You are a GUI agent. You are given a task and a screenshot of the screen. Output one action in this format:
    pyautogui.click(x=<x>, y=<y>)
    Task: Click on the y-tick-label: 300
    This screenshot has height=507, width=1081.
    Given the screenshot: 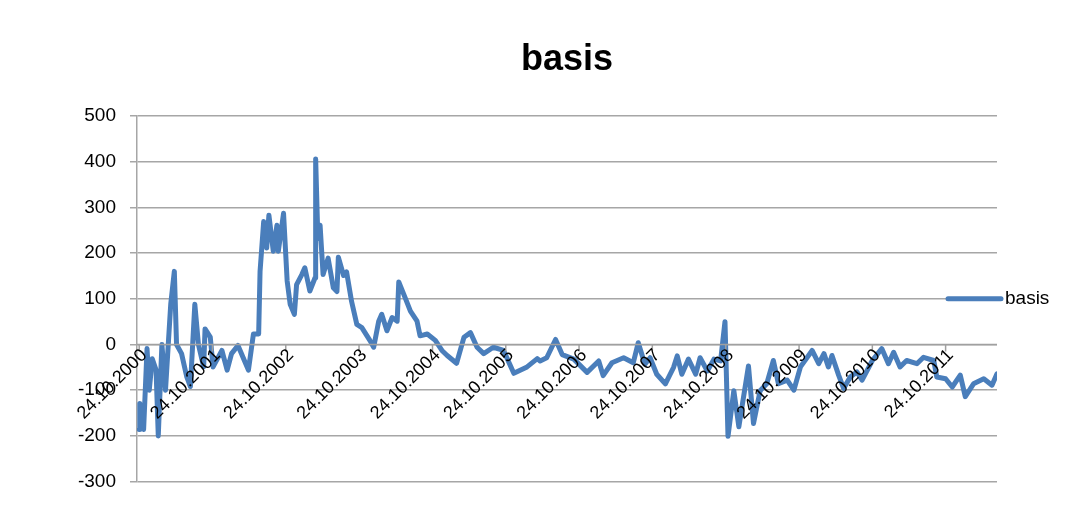 What is the action you would take?
    pyautogui.click(x=100, y=206)
    